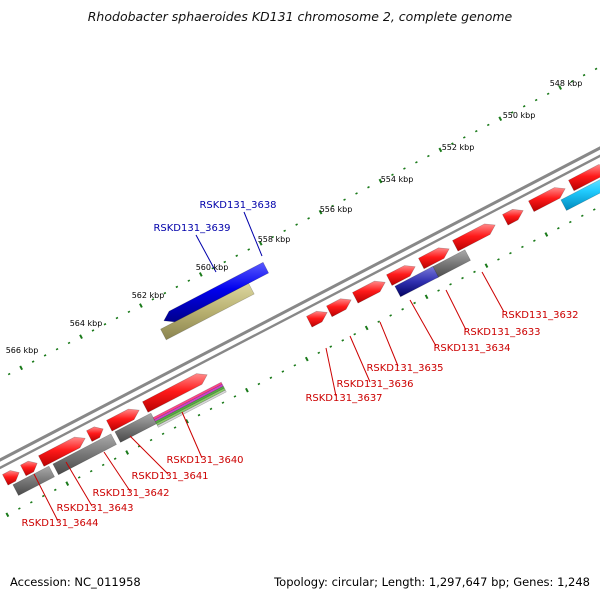 Image resolution: width=600 pixels, height=600 pixels. Describe the element at coordinates (169, 476) in the screenshot. I see `gene-label: RSKD131_3641` at that location.